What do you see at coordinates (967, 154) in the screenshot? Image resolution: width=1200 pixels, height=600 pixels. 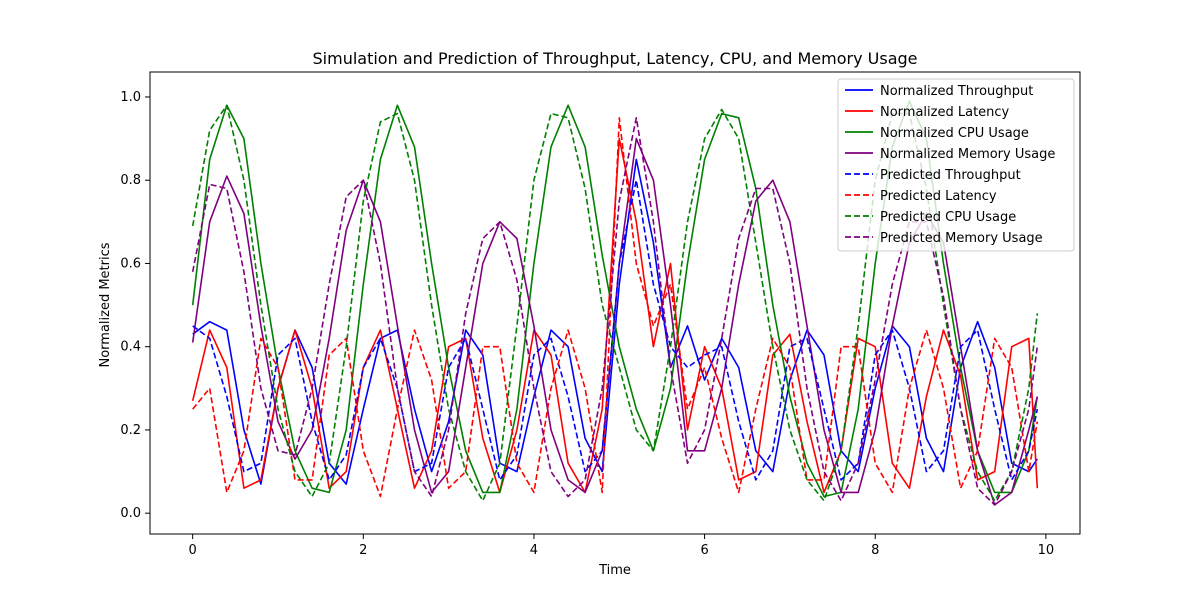 I see `legend-label: Normalized Memory Usage` at bounding box center [967, 154].